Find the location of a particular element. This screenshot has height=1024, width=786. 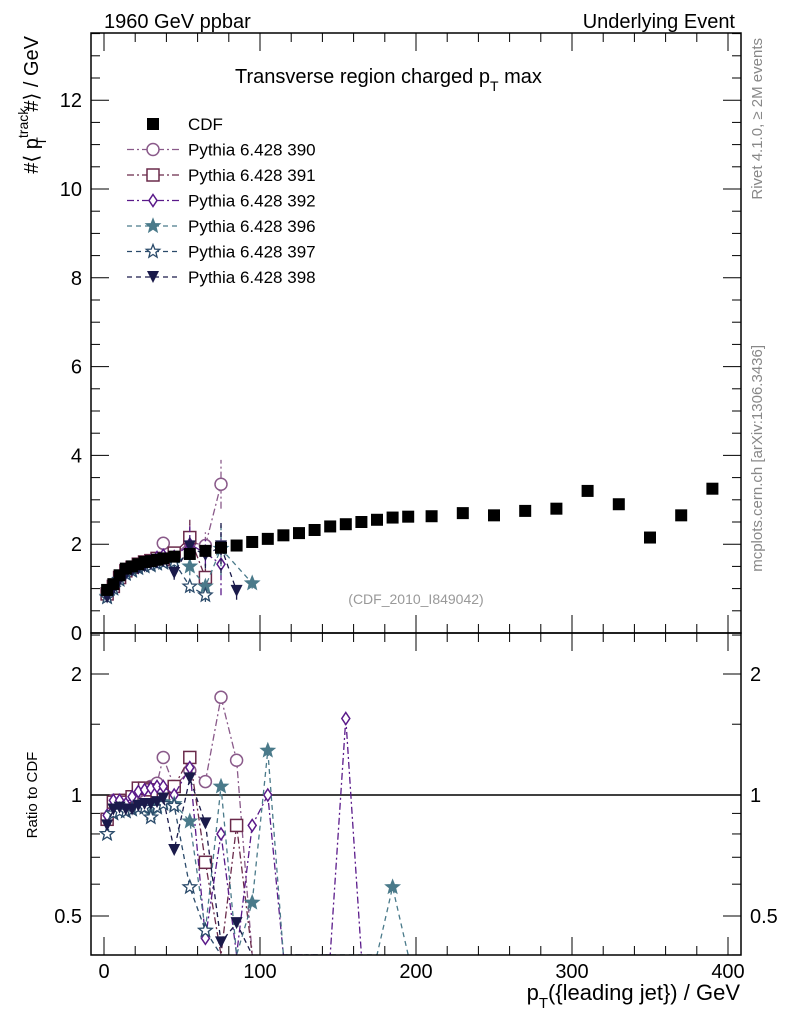

x-tick-label: 0 is located at coordinates (103, 972).